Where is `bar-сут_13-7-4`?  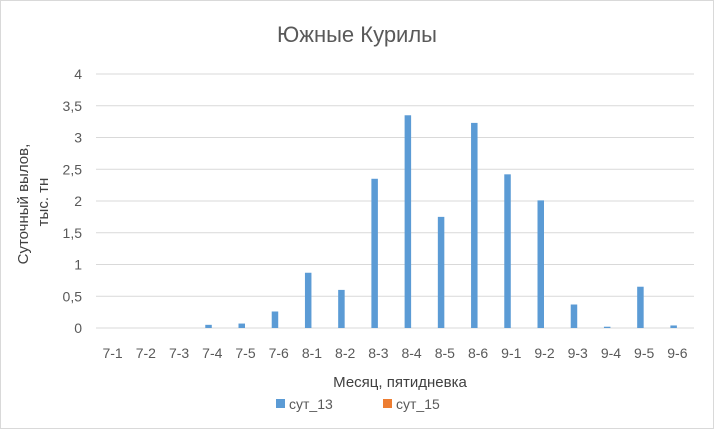
bar-сут_13-7-4 is located at coordinates (208, 326).